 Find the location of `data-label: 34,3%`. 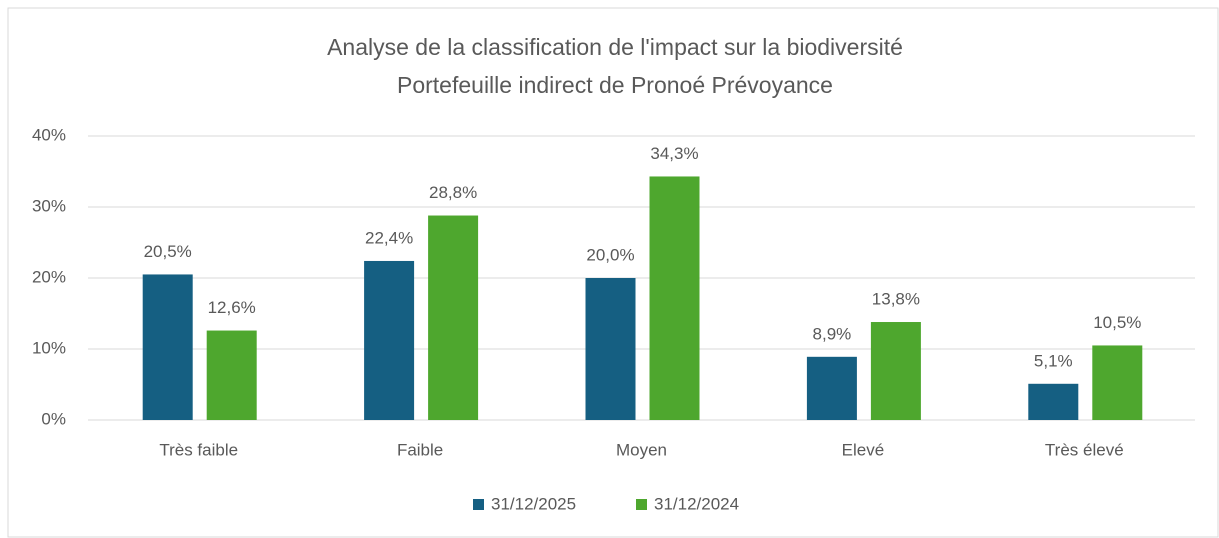

data-label: 34,3% is located at coordinates (674, 153).